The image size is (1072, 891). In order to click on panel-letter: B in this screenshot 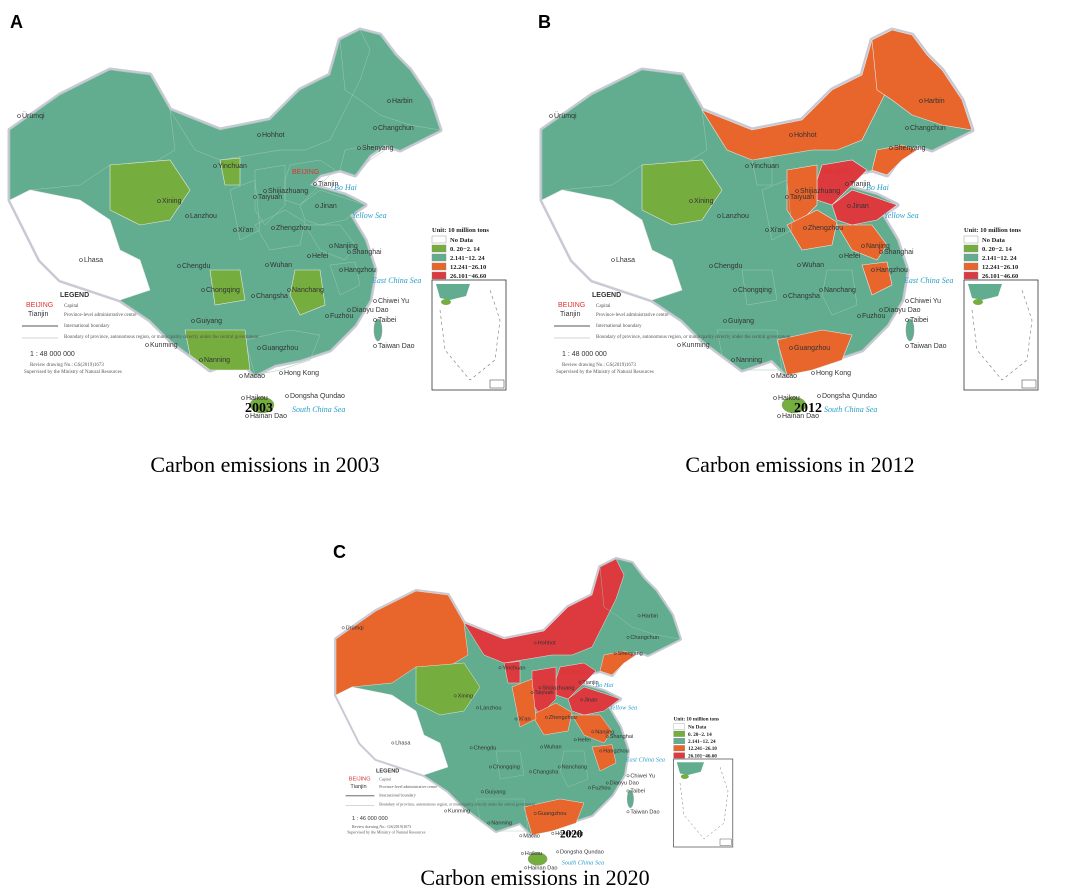, I will do `click(544, 22)`.